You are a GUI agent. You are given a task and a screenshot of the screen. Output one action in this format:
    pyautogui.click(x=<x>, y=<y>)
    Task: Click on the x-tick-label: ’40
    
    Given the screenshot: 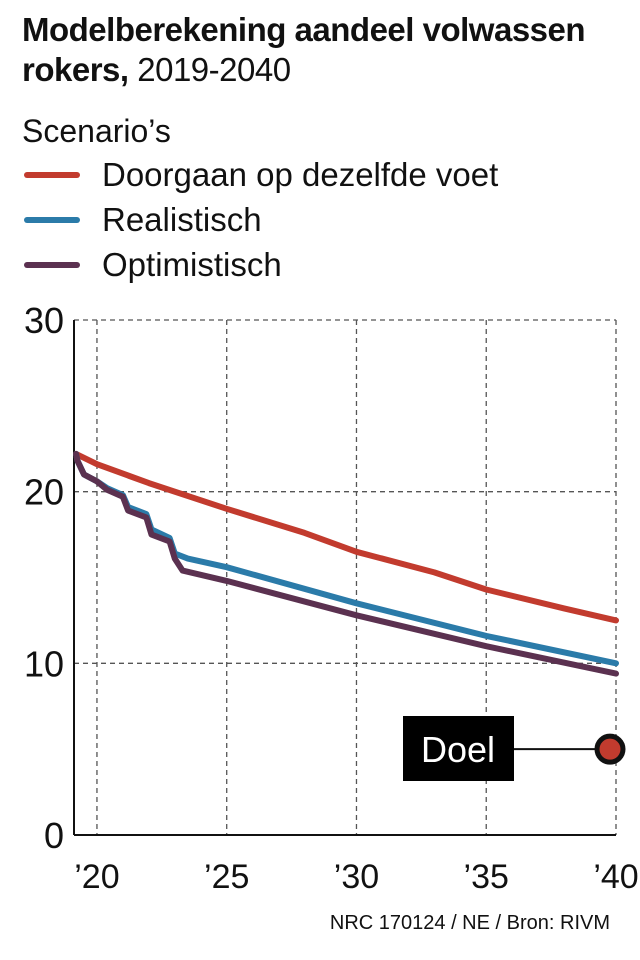 What is the action you would take?
    pyautogui.click(x=615, y=877)
    